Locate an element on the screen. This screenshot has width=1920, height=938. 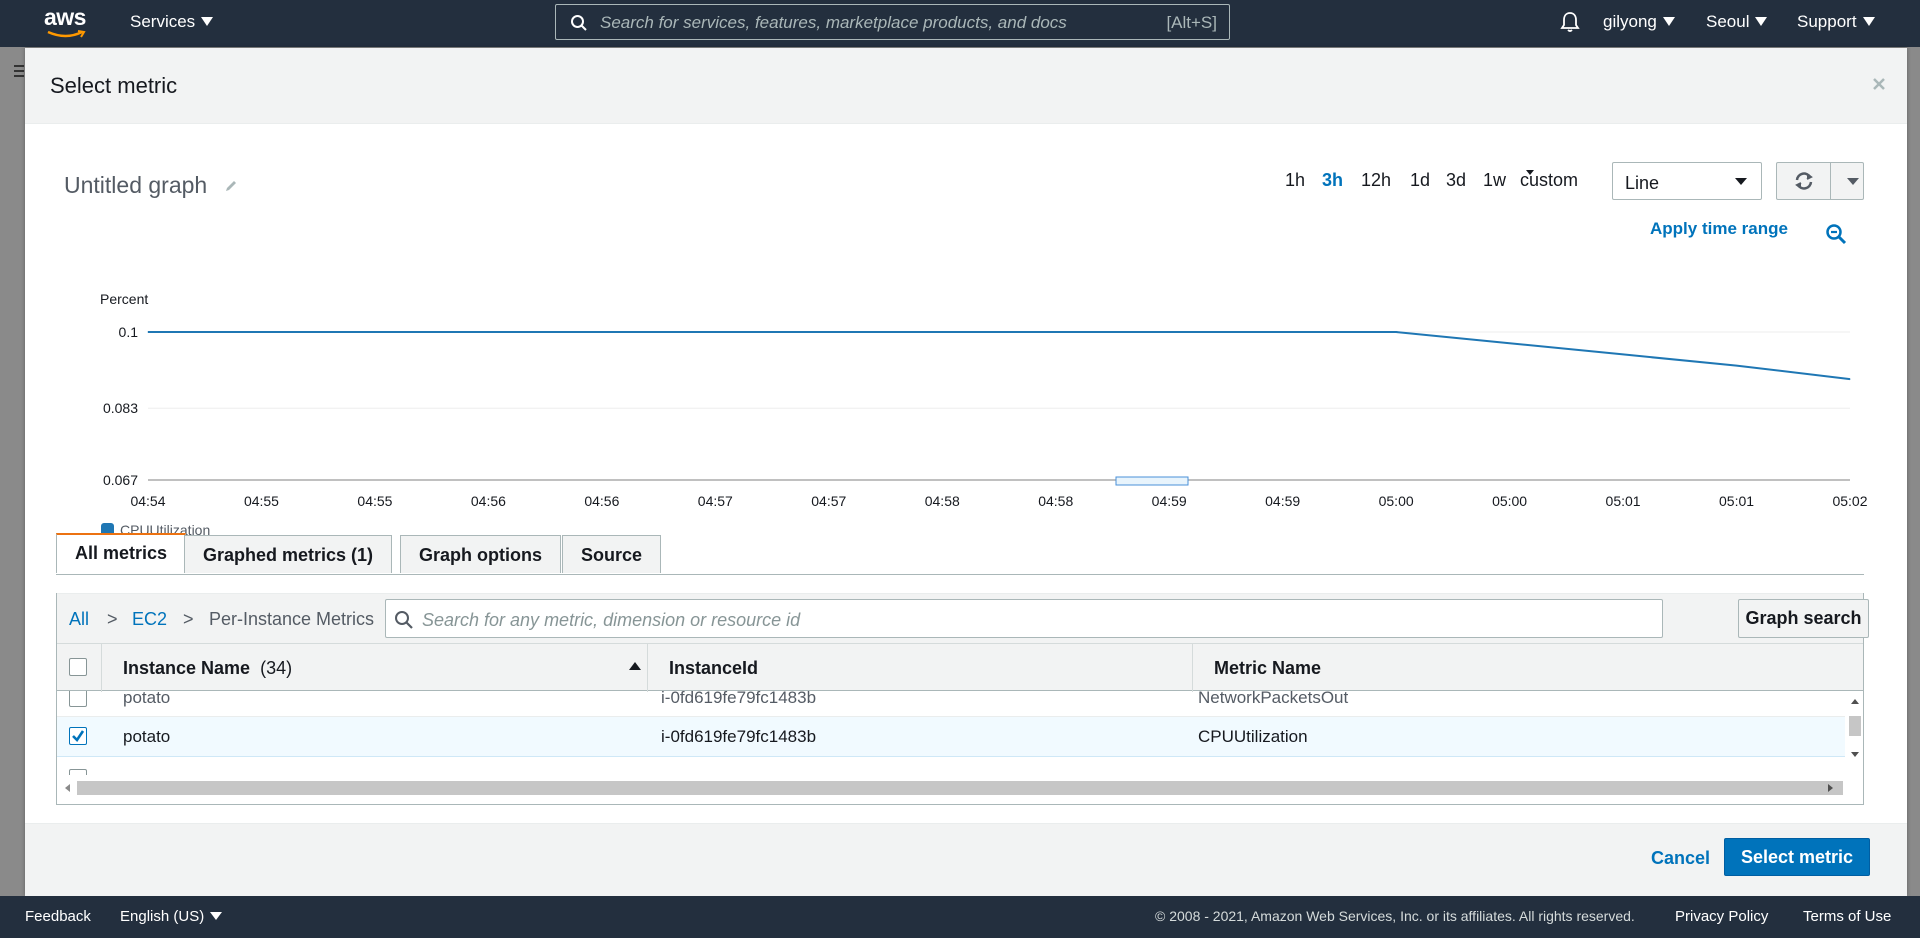
zoom-out-icon is located at coordinates (1836, 234).